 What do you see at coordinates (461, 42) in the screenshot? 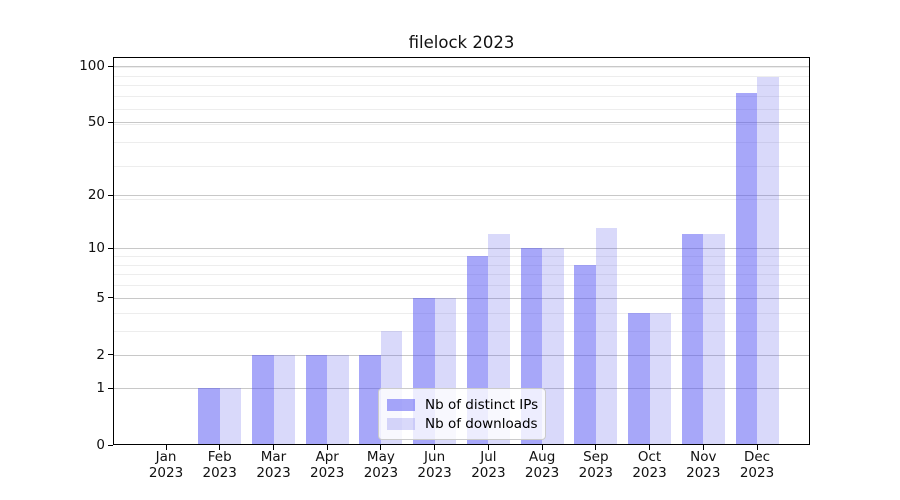
I see `chart-title: filelock 2023` at bounding box center [461, 42].